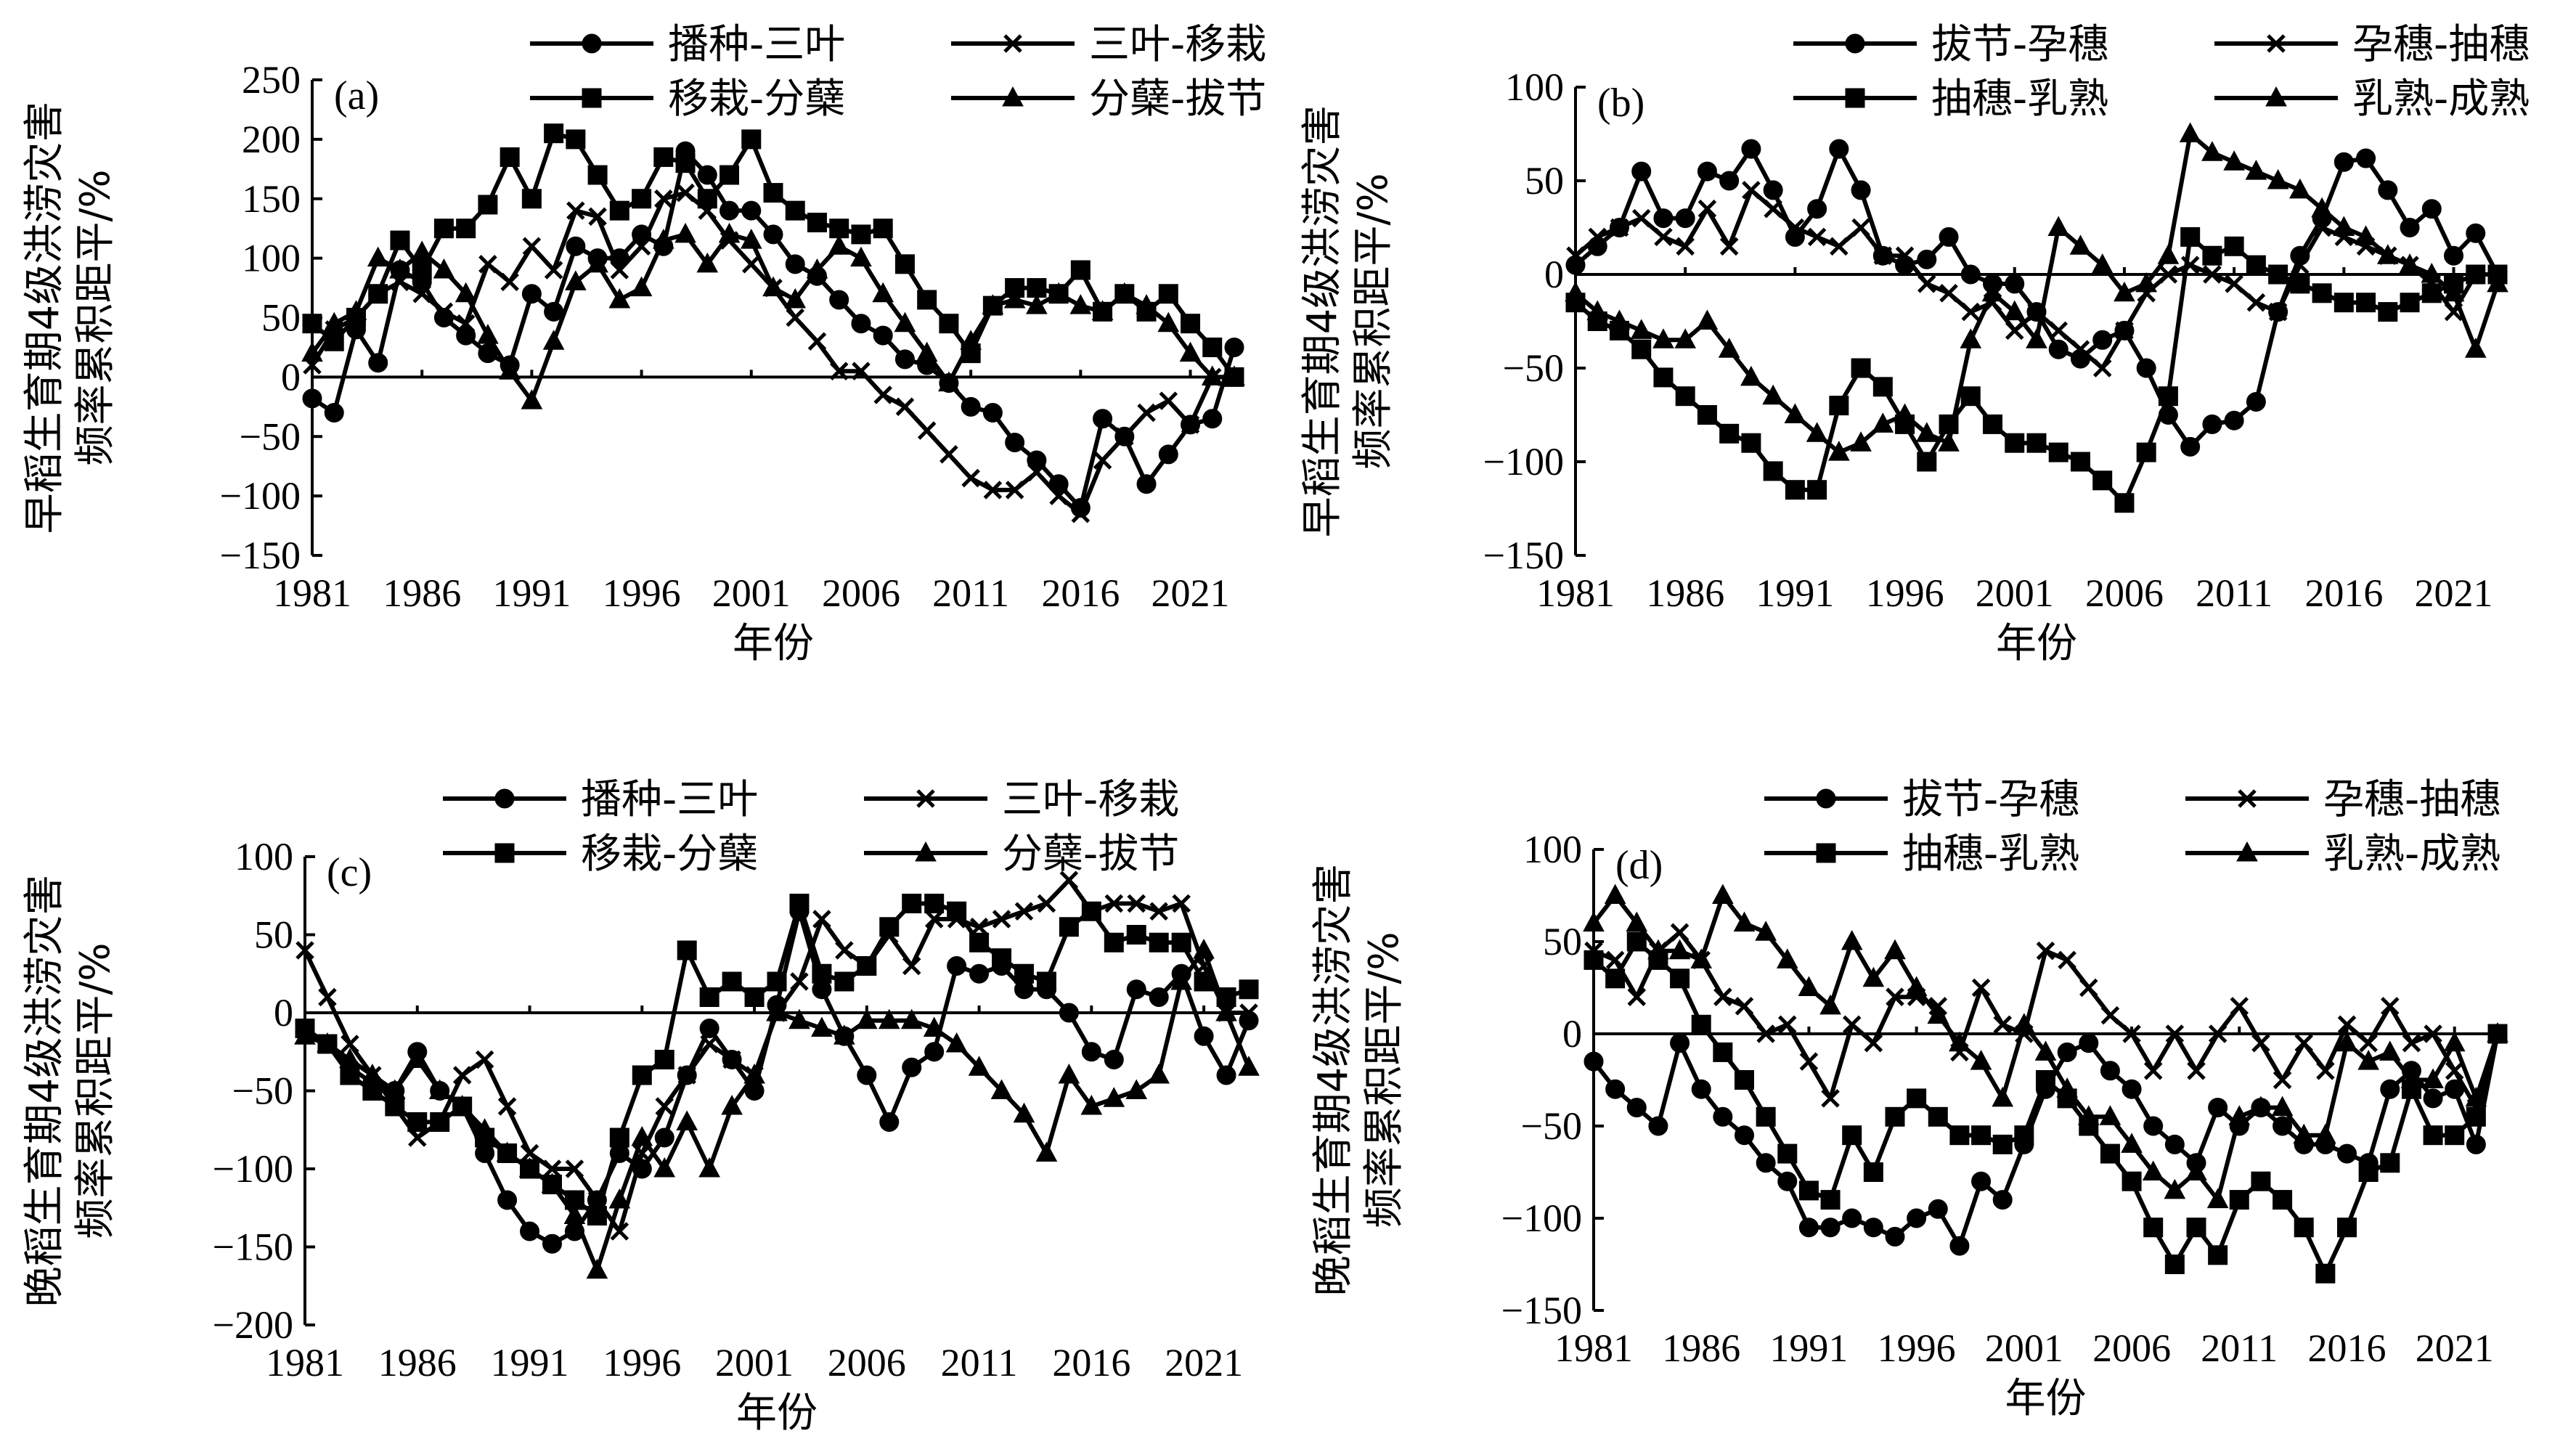 The width and height of the screenshot is (2576, 1452). Describe the element at coordinates (2019, 44) in the screenshot. I see `legend-label: 拔节-孕穗` at that location.